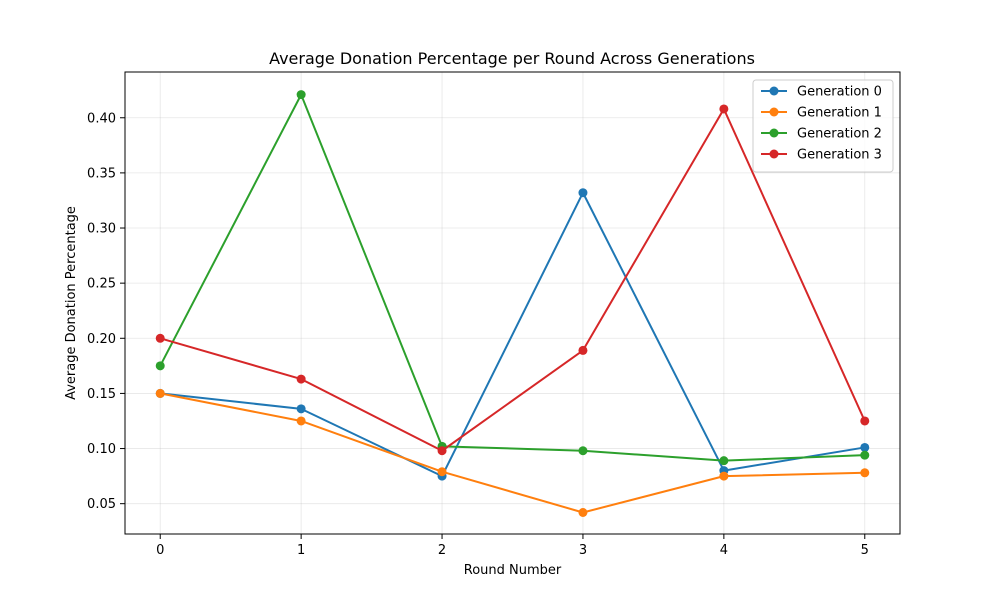  Describe the element at coordinates (101, 449) in the screenshot. I see `y-tick-label: 0.10` at that location.